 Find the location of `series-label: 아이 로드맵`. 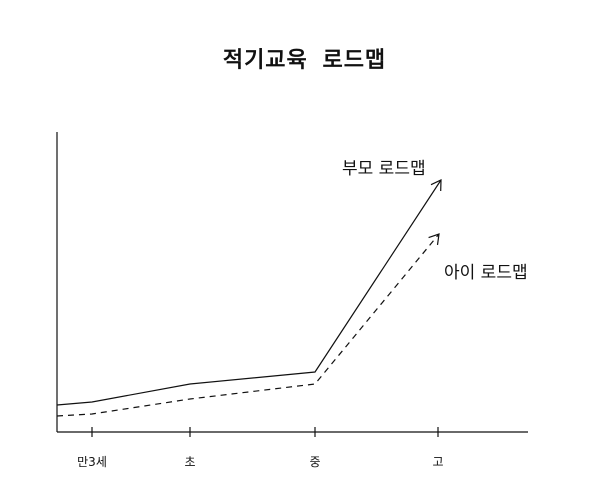

series-label: 아이 로드맵 is located at coordinates (486, 273).